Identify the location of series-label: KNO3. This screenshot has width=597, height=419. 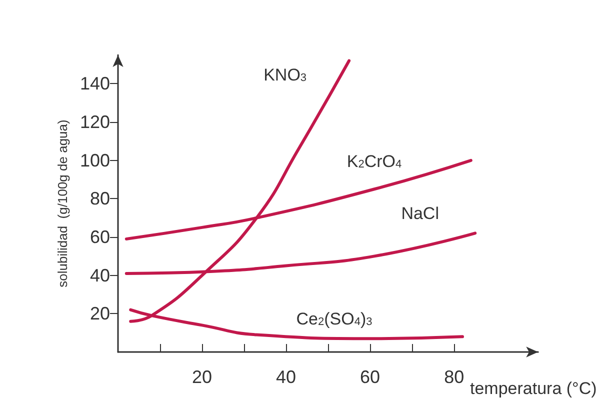
(285, 75).